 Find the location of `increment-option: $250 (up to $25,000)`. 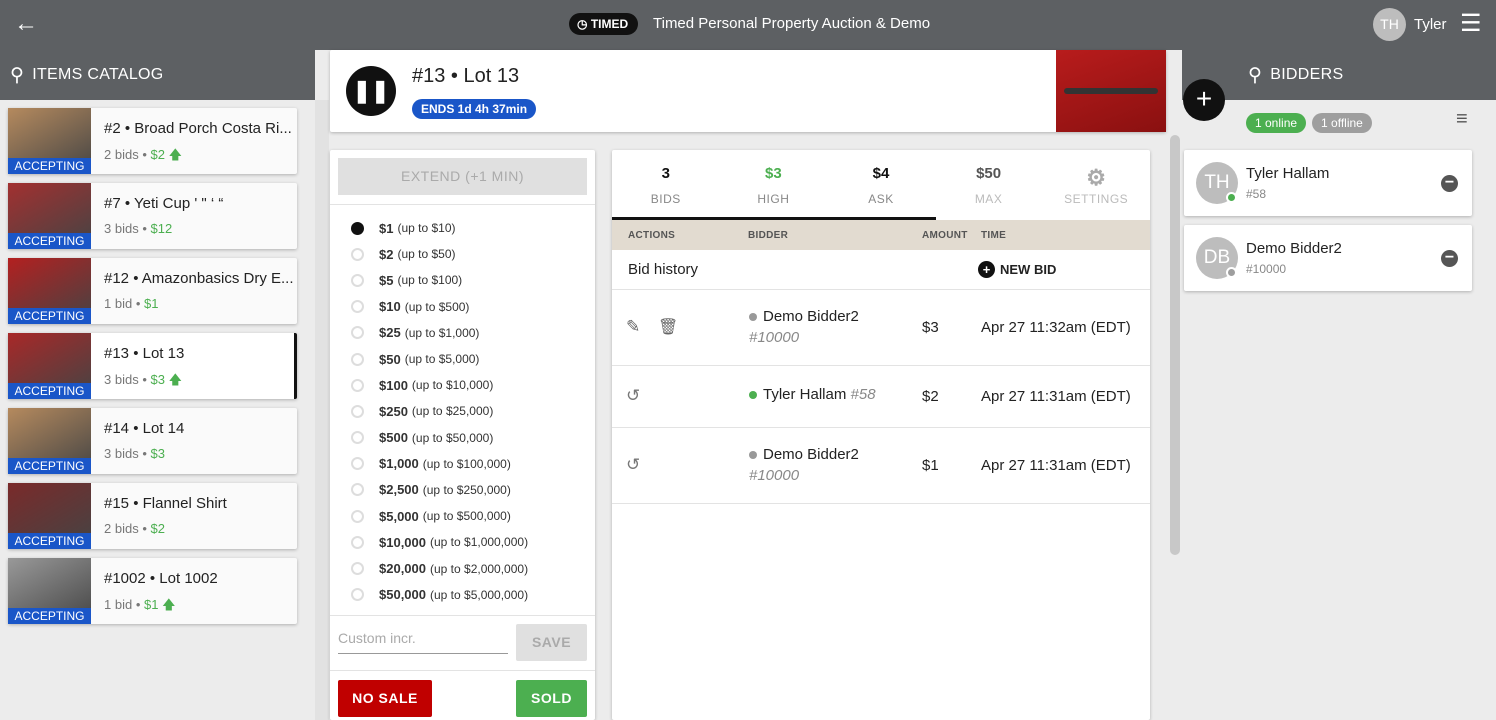

increment-option: $250 (up to $25,000) is located at coordinates (462, 411).